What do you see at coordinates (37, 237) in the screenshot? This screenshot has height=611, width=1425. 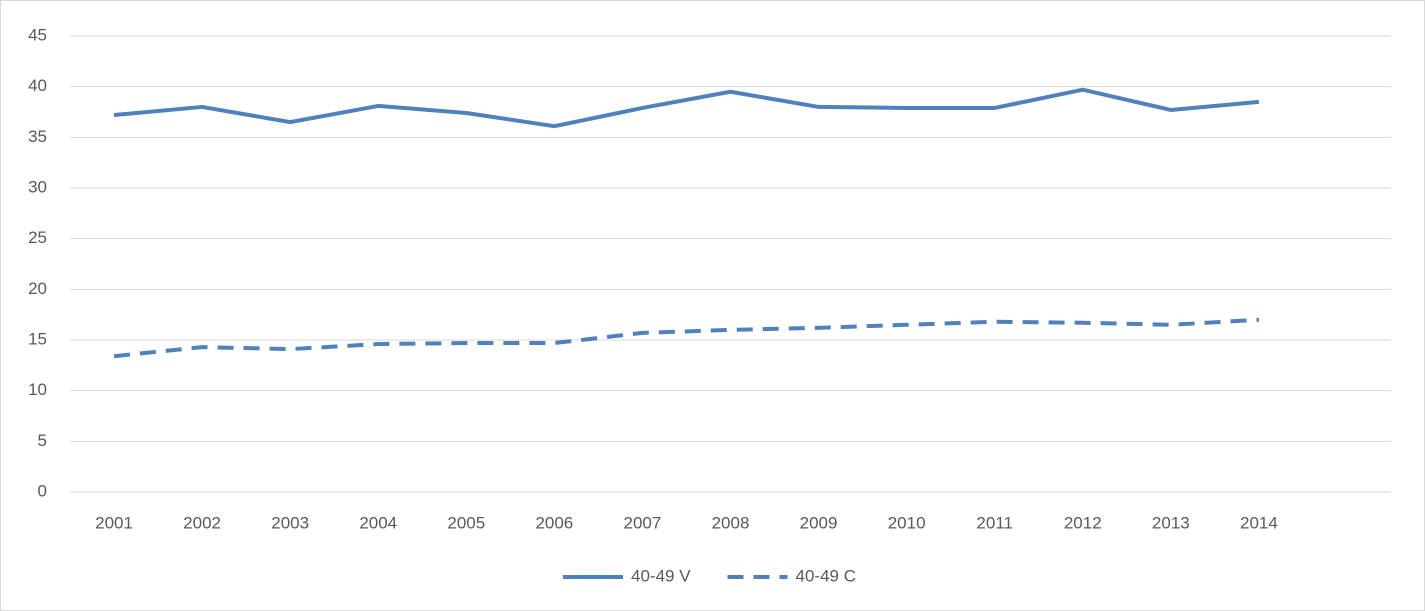 I see `y-tick-label: 25` at bounding box center [37, 237].